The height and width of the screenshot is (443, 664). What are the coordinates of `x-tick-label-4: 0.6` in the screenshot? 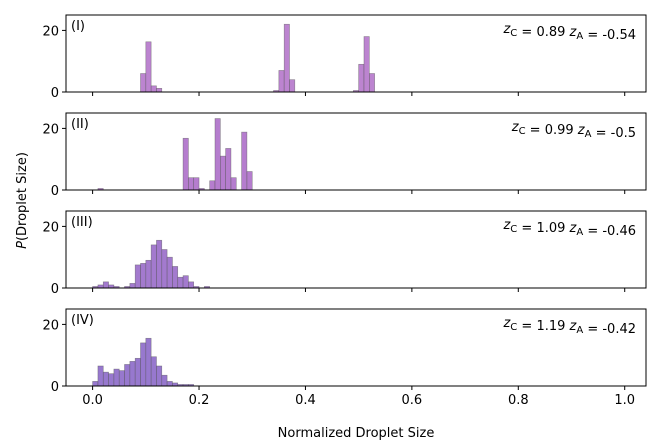 It's located at (412, 400).